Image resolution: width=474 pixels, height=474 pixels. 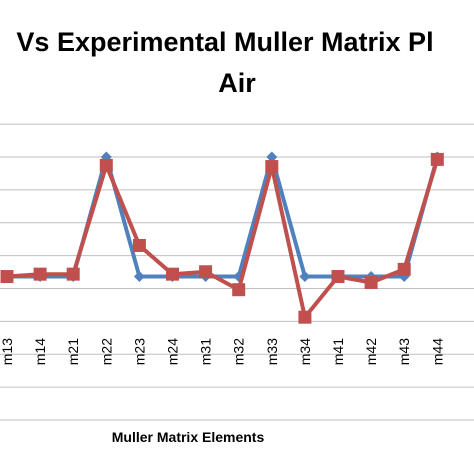 I want to click on x-tick-label-m22: m22, so click(x=106, y=351).